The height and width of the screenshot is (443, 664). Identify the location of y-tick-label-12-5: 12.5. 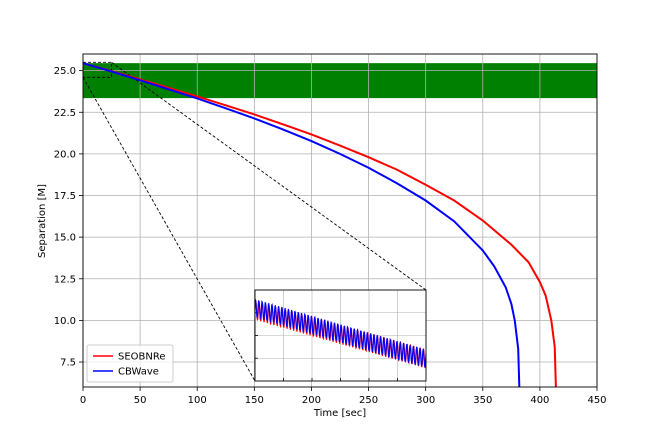
(65, 279).